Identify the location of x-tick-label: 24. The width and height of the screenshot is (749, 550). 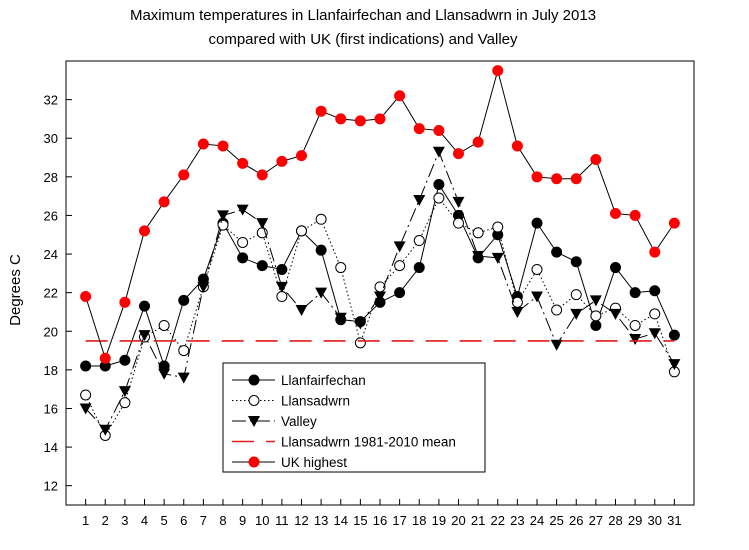
(537, 520).